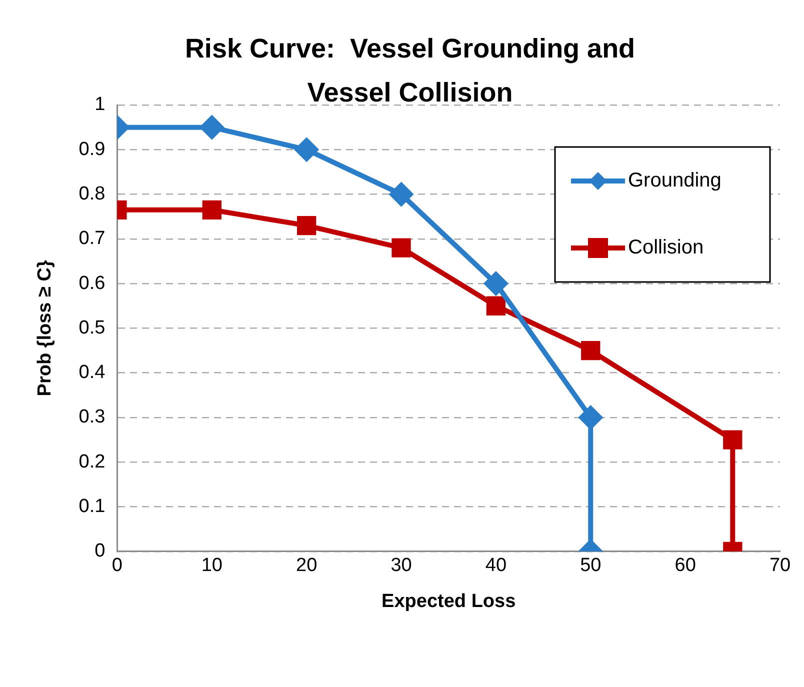 Image resolution: width=804 pixels, height=687 pixels. What do you see at coordinates (45, 328) in the screenshot?
I see `y-axis-title: Prob {loss ≥ C}` at bounding box center [45, 328].